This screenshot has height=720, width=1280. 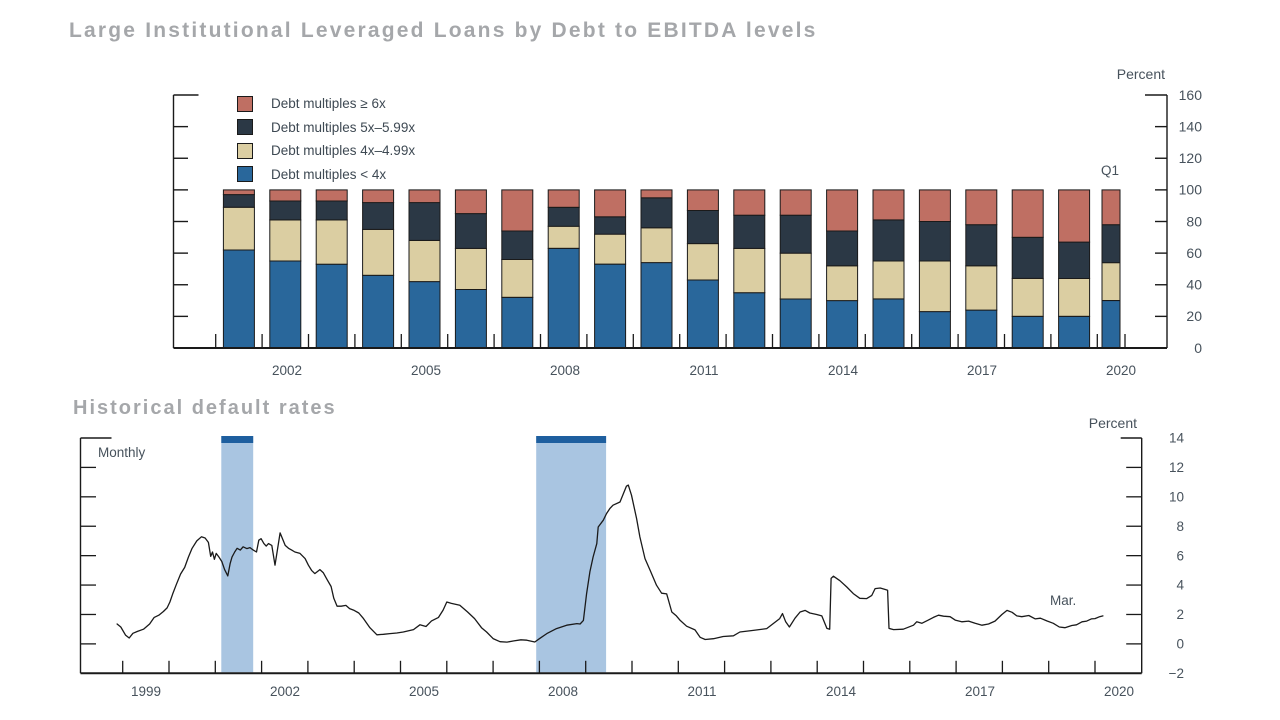 I want to click on bar-chart-unit-label: Percent, so click(x=1140, y=74).